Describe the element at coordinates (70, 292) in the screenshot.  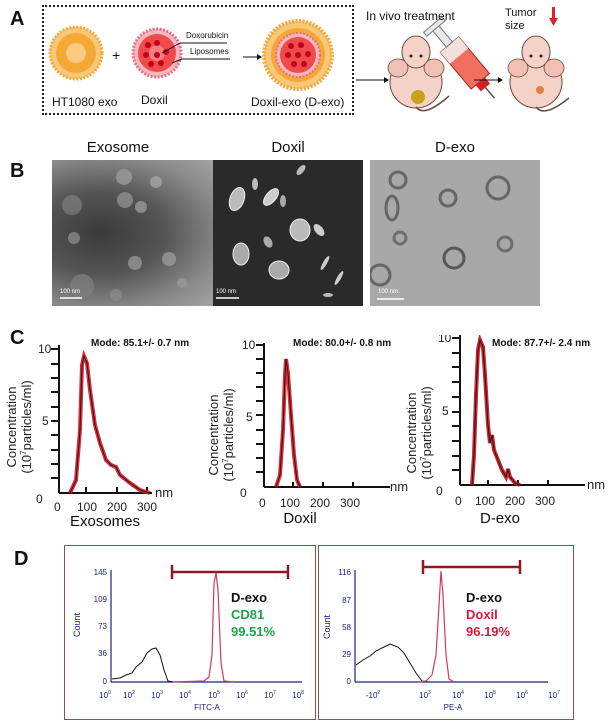
I see `scale-bar-exosome: 100 nm` at that location.